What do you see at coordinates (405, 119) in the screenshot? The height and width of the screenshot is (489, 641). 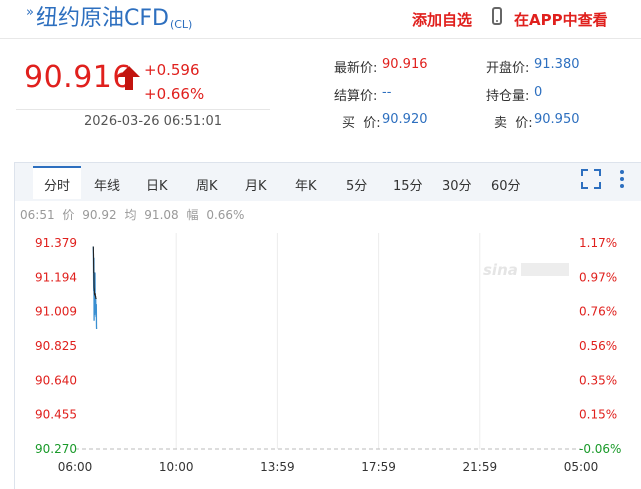 I see `bid-price-value: 90.920` at bounding box center [405, 119].